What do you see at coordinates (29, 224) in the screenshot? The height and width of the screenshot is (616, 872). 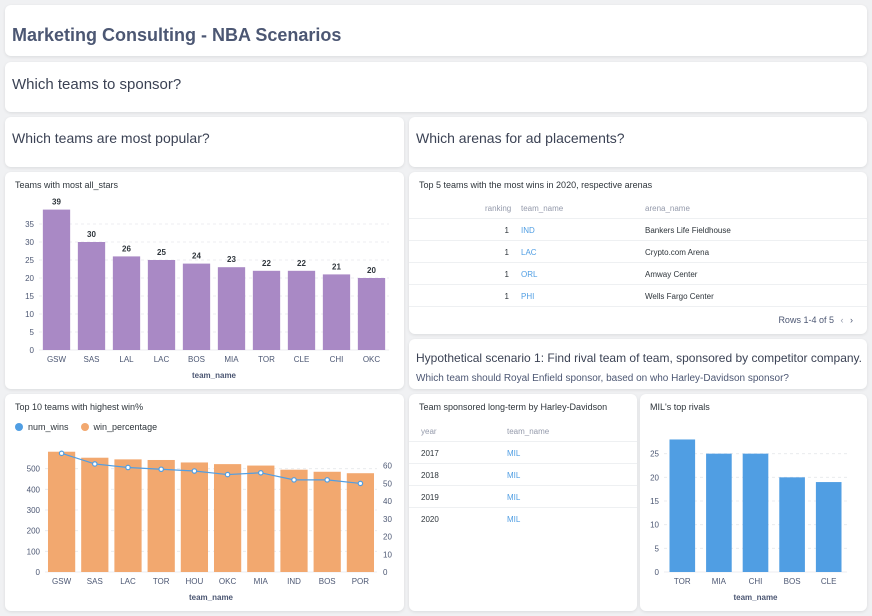 I see `y-tick-label: 35` at bounding box center [29, 224].